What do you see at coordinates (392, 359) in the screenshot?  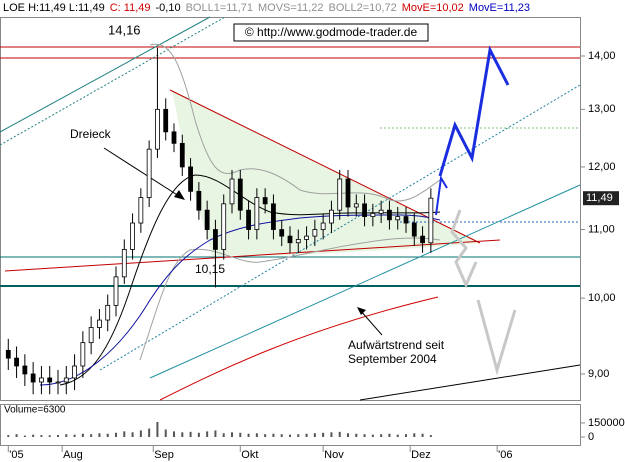 I see `annotation: September 2004` at bounding box center [392, 359].